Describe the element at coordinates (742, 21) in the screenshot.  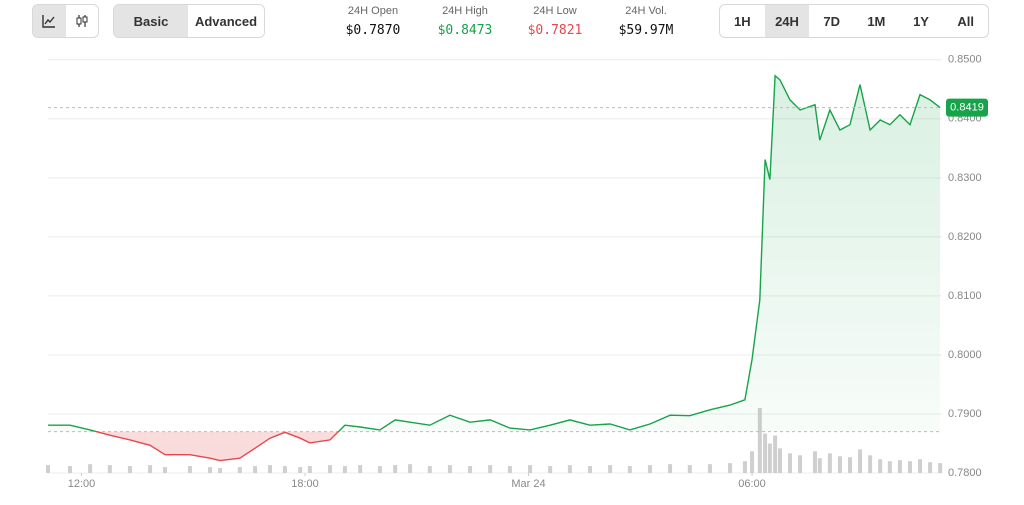
I see `range-button: 1H` at that location.